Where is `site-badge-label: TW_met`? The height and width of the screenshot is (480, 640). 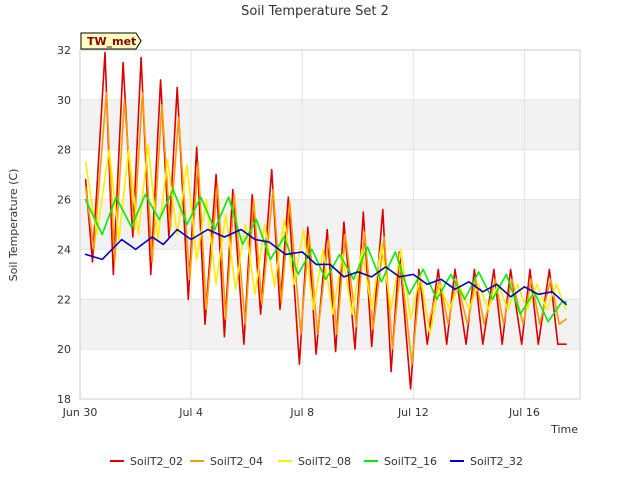
site-badge-label: TW_met is located at coordinates (111, 41).